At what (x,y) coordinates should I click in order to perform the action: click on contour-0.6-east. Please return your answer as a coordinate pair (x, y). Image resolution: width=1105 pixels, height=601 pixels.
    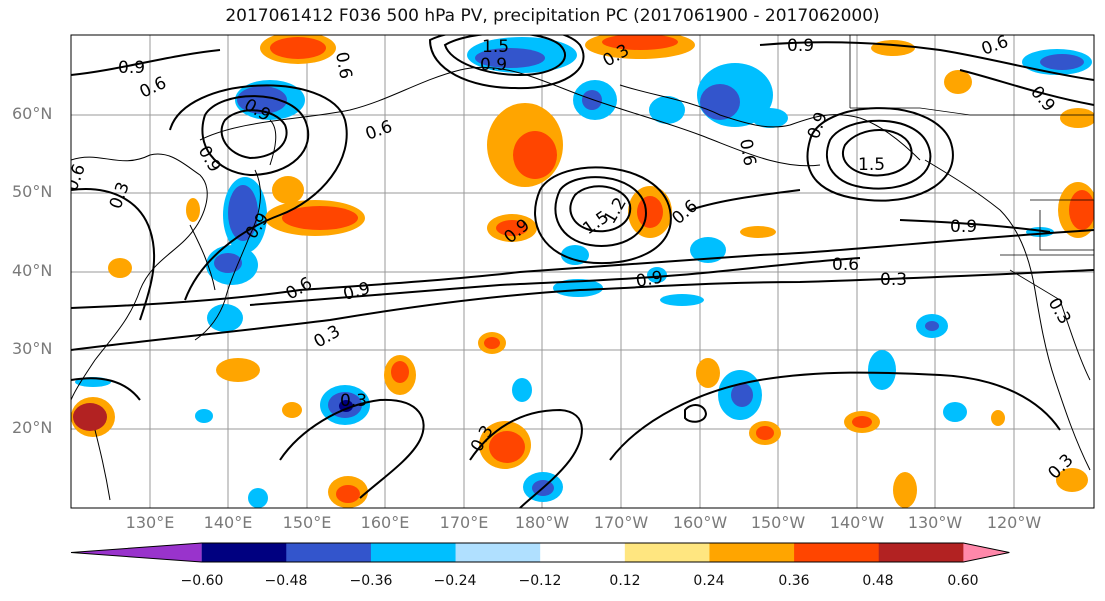
    Looking at the image, I should click on (745, 200).